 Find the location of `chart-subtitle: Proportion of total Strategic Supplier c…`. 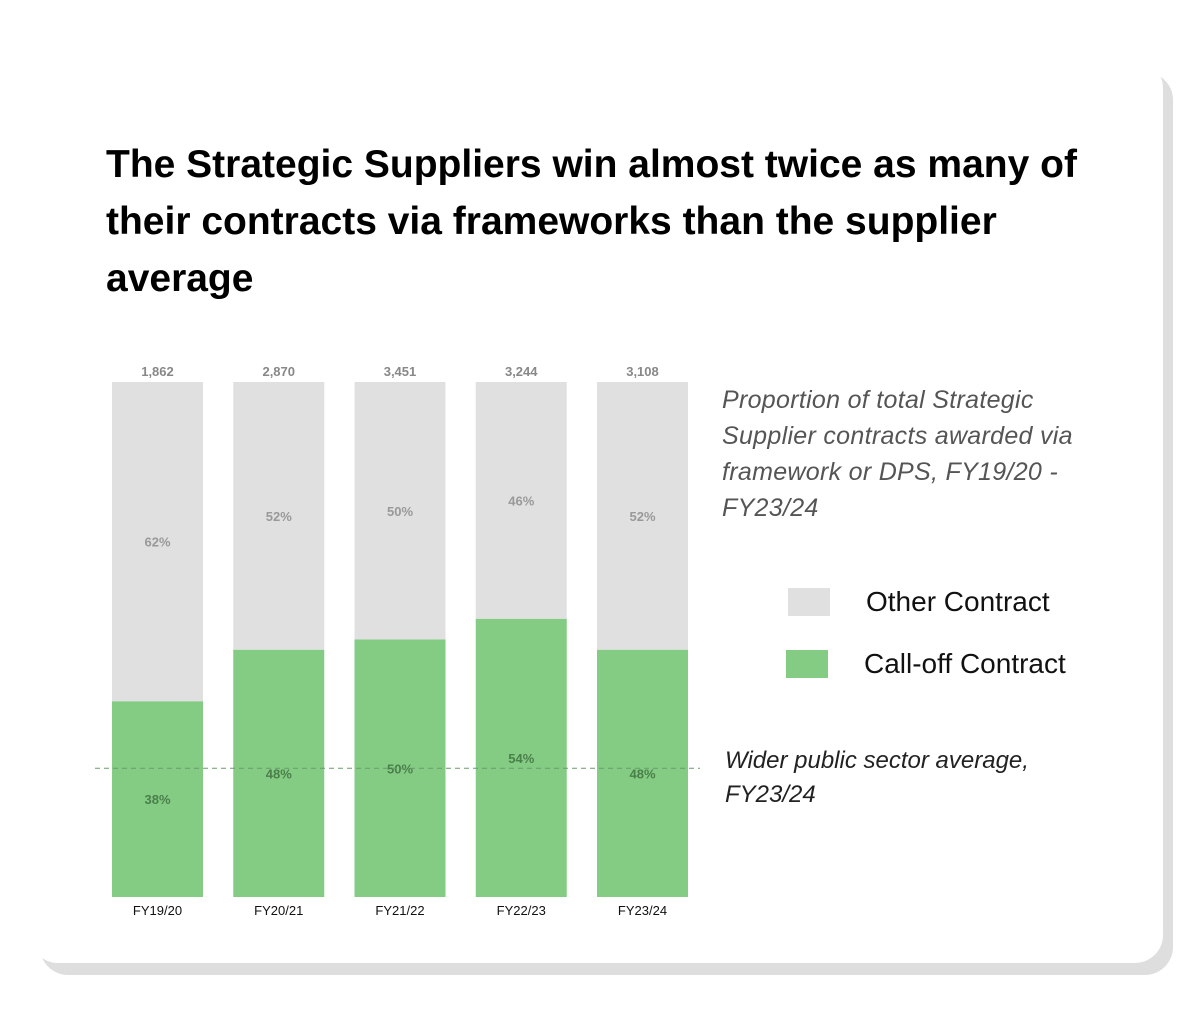

chart-subtitle: Proportion of total Strategic Supplier c… is located at coordinates (897, 454).